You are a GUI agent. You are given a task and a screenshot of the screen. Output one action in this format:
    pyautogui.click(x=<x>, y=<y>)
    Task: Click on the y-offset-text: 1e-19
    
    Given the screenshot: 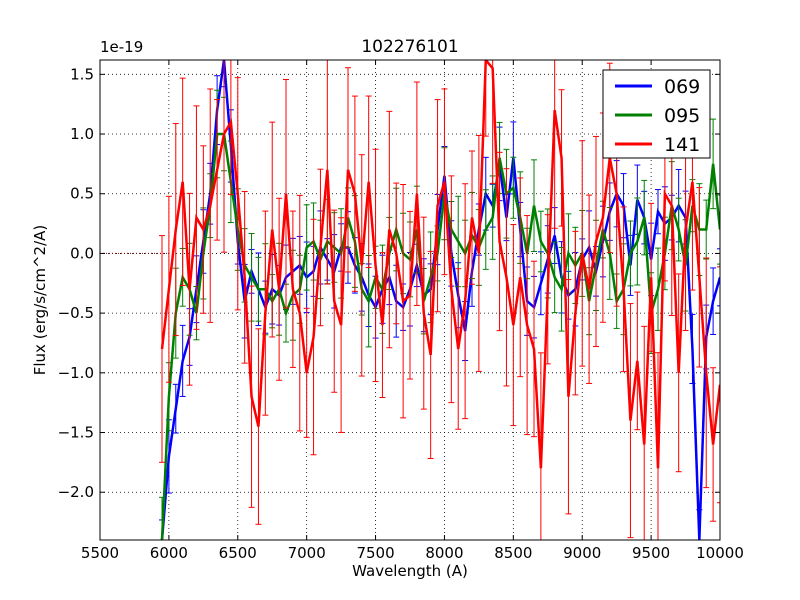 What is the action you would take?
    pyautogui.click(x=121, y=47)
    